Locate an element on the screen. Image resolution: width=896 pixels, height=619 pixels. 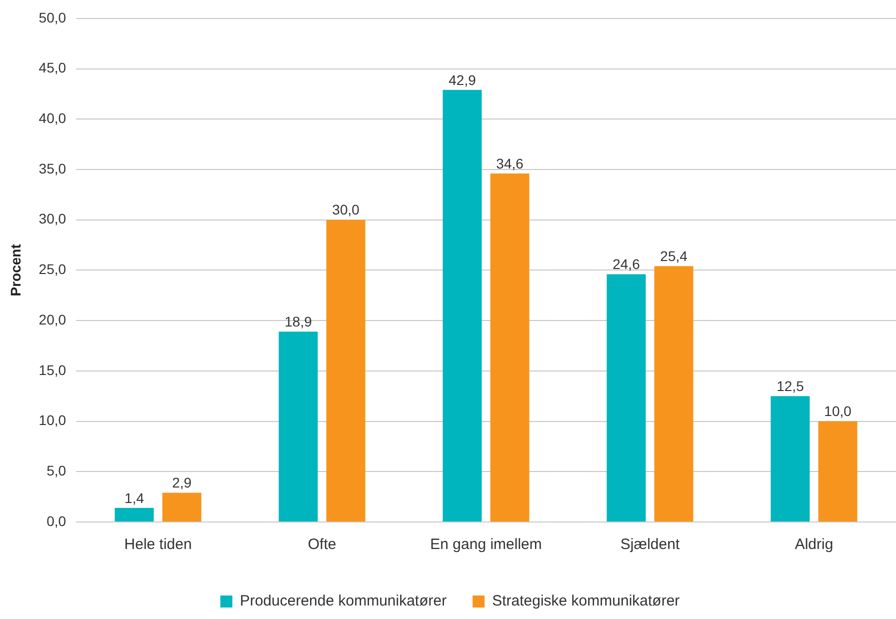
x-tick-label: Aldrig is located at coordinates (814, 545).